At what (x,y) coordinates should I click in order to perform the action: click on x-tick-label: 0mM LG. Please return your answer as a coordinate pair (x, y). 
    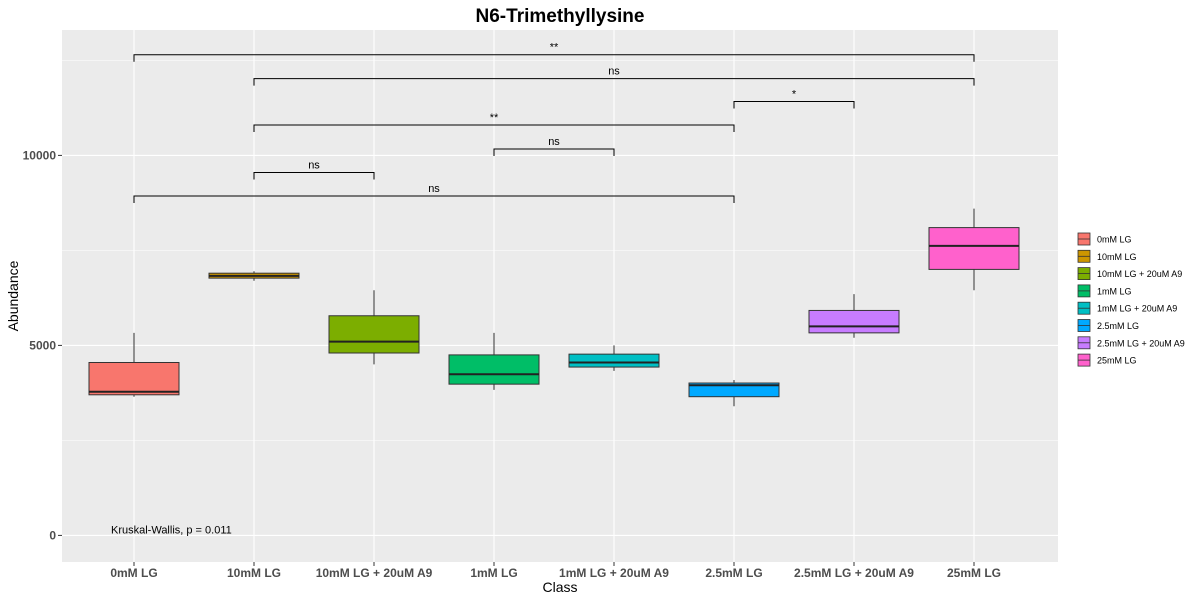
    Looking at the image, I should click on (133, 573).